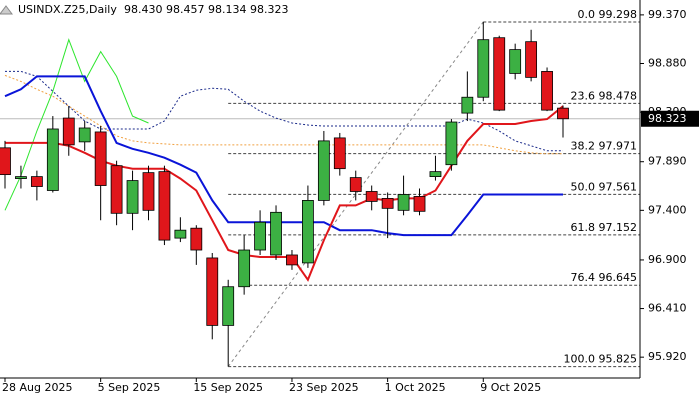 Image resolution: width=700 pixels, height=400 pixels. Describe the element at coordinates (667, 209) in the screenshot. I see `y-tick-label: 97.400` at that location.